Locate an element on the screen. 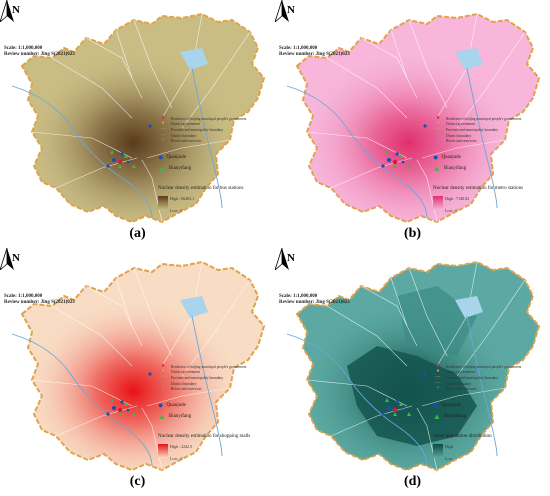 This screenshot has height=496, width=550. panel-caption: (b) is located at coordinates (412, 233).